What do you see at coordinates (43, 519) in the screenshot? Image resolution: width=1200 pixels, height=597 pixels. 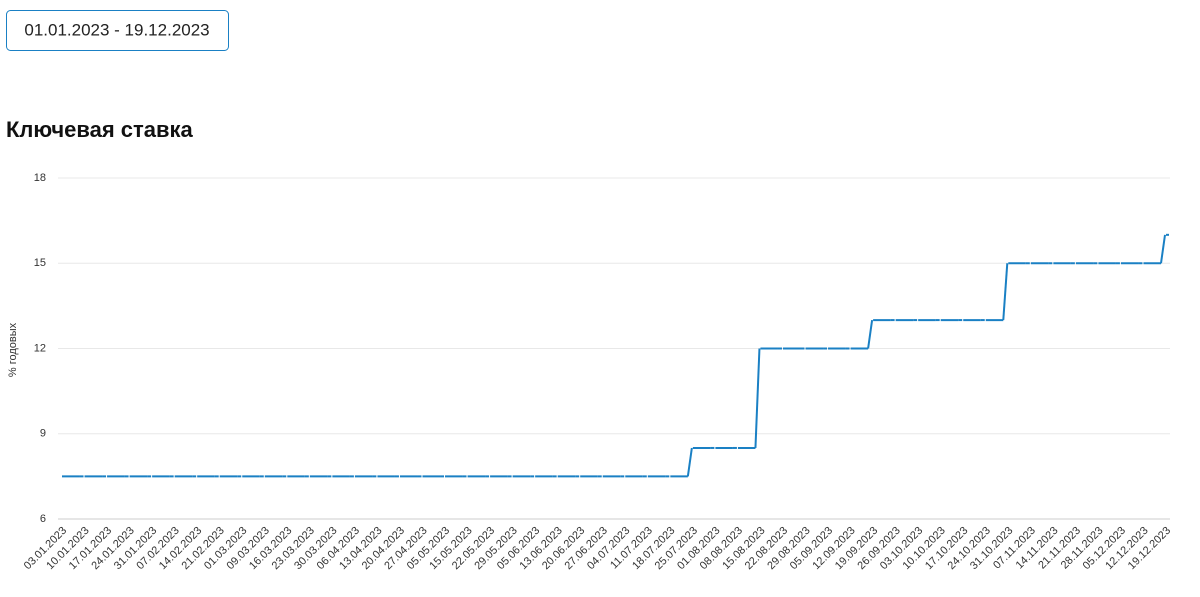 I see `y-tick-label: 6` at bounding box center [43, 519].